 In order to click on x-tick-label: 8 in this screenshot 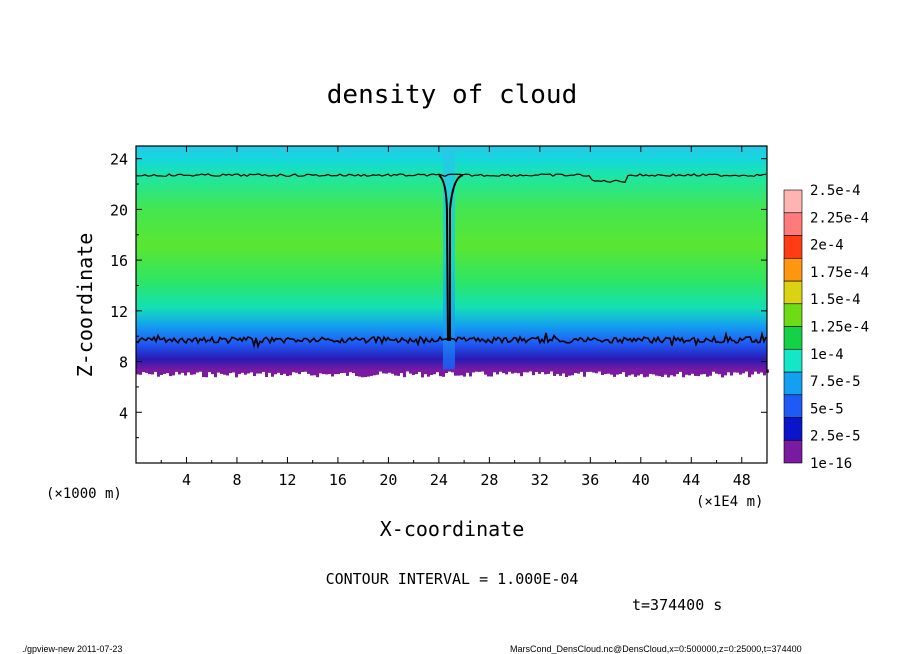, I will do `click(236, 480)`.